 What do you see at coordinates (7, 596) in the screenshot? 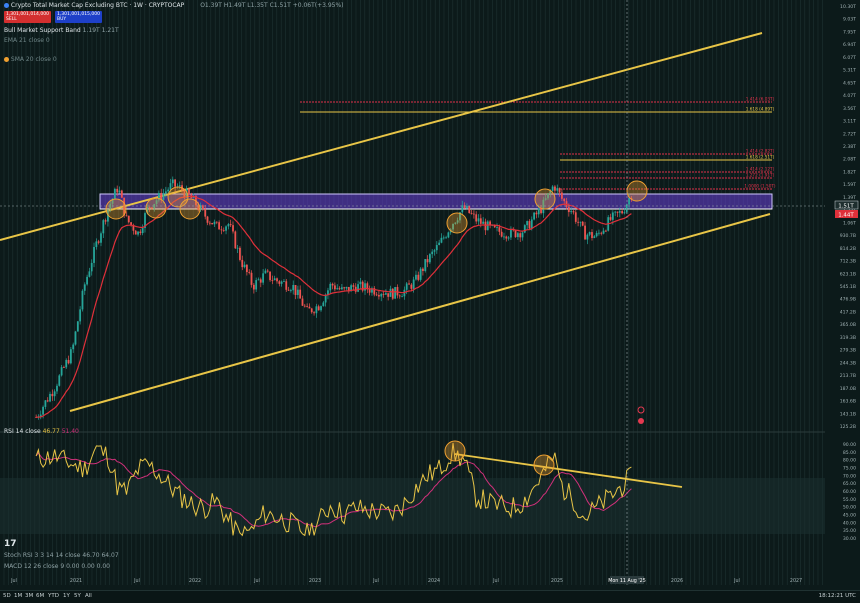
I see `timeframe-5d: 5D` at bounding box center [7, 596].